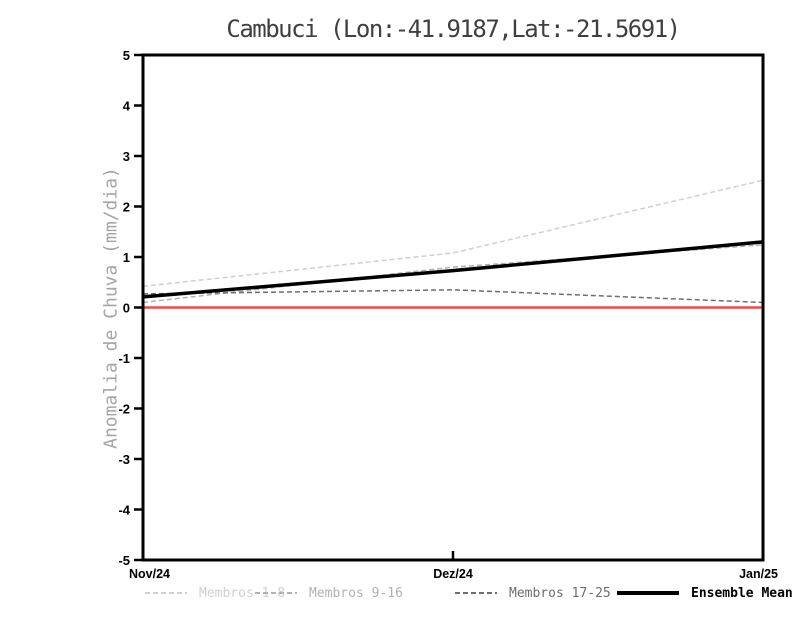  Describe the element at coordinates (356, 593) in the screenshot. I see `legend-label-membros-9-16: Membros 9-16` at that location.